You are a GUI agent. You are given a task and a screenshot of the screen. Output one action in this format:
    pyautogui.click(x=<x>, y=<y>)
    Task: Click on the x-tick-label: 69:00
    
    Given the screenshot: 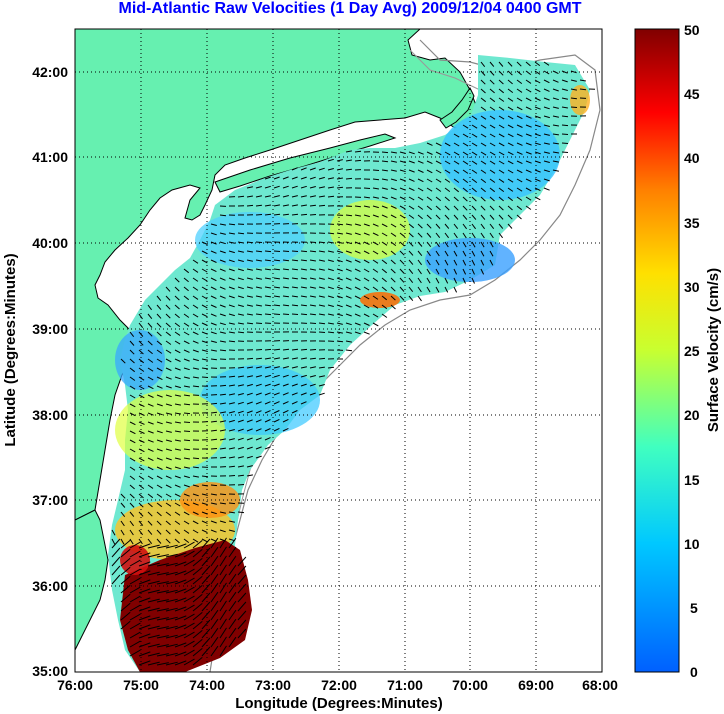 What is the action you would take?
    pyautogui.click(x=536, y=685)
    